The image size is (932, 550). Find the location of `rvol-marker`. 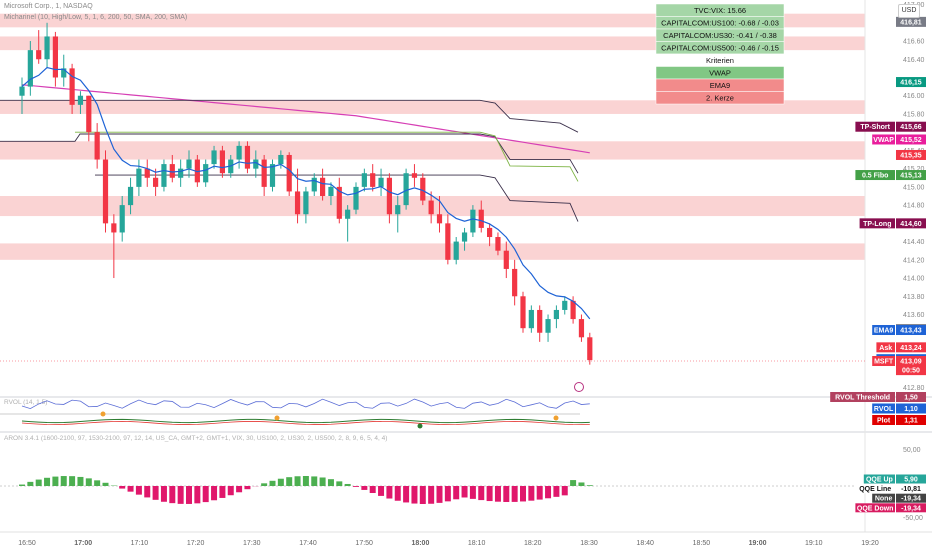

rvol-marker is located at coordinates (556, 418).